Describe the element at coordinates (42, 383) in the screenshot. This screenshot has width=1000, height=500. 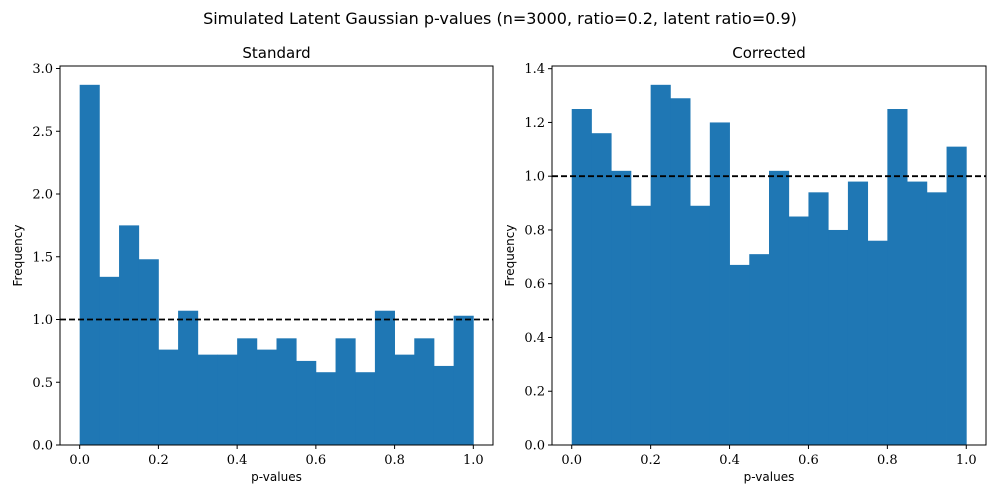
I see `y-tick-label-standard: 0.5` at that location.